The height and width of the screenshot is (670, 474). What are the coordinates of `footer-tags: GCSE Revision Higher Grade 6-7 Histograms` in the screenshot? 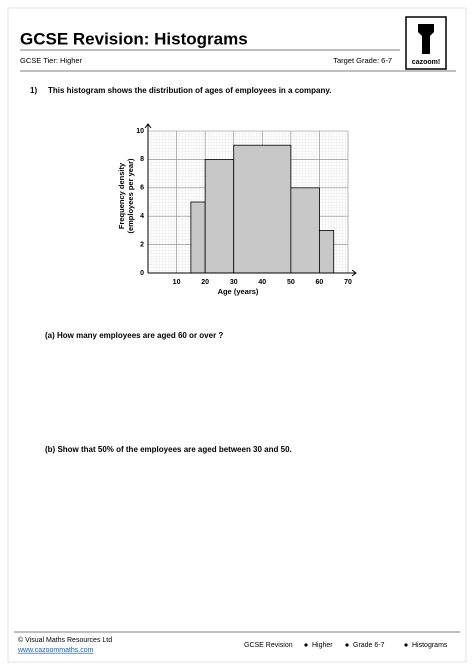 It's located at (346, 645).